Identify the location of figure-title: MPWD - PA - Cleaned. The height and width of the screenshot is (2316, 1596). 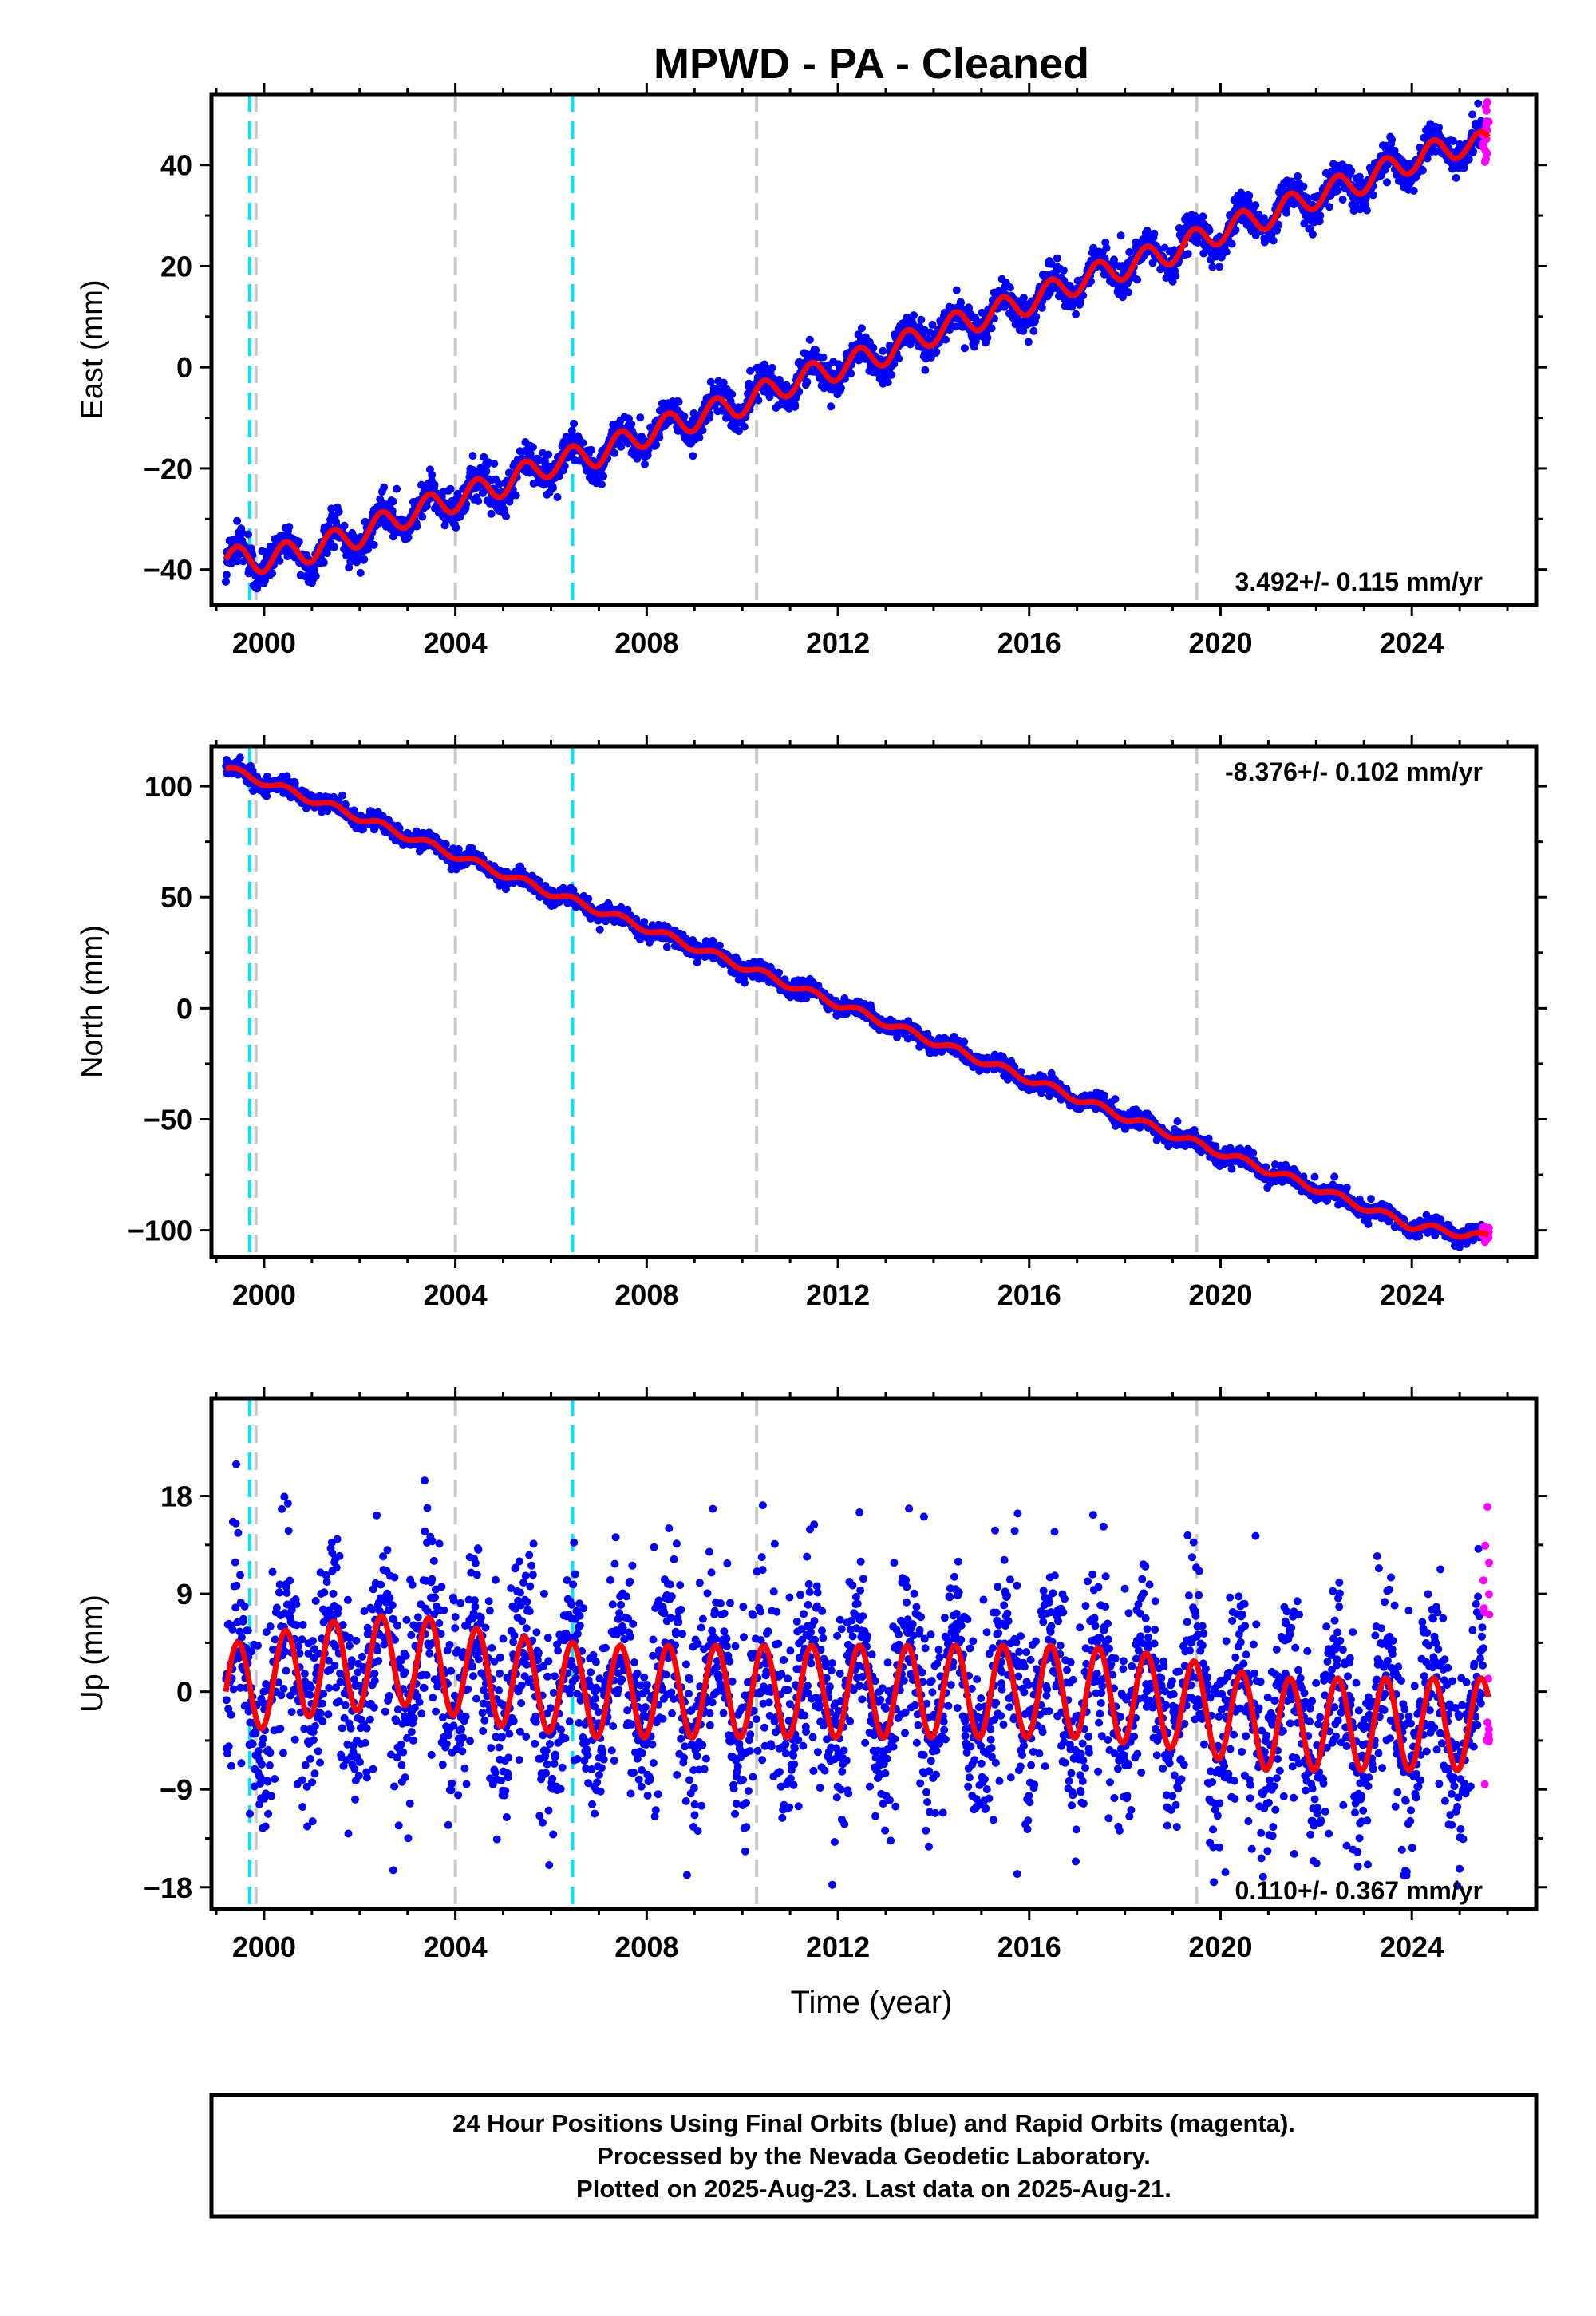
(871, 64).